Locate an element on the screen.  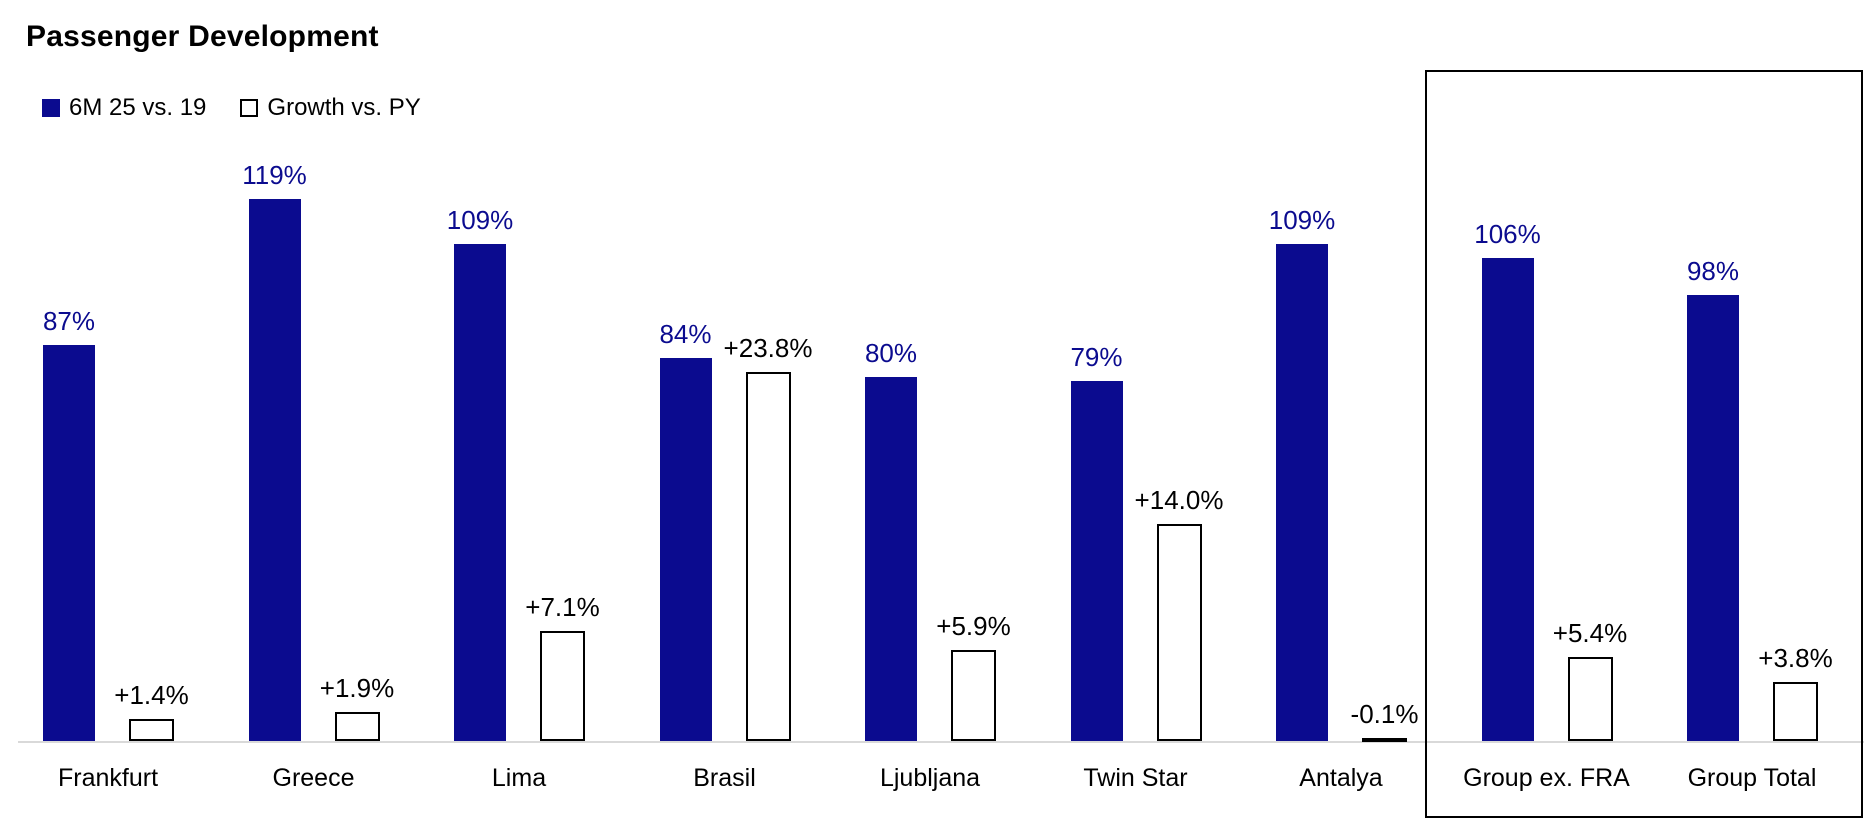
bar-label-primary-3: 84% is located at coordinates (685, 334).